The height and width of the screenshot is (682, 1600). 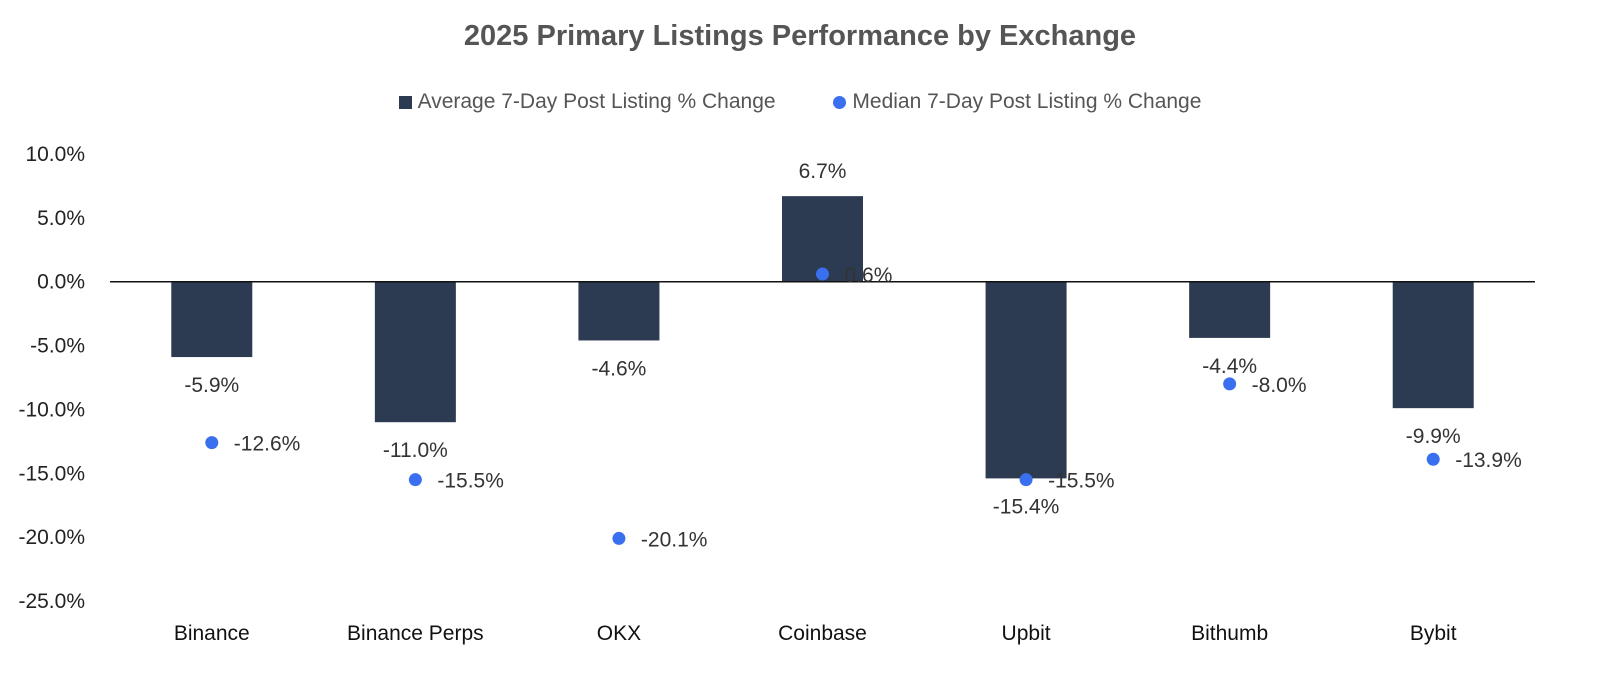 What do you see at coordinates (674, 539) in the screenshot?
I see `median-data-label: -20.1%` at bounding box center [674, 539].